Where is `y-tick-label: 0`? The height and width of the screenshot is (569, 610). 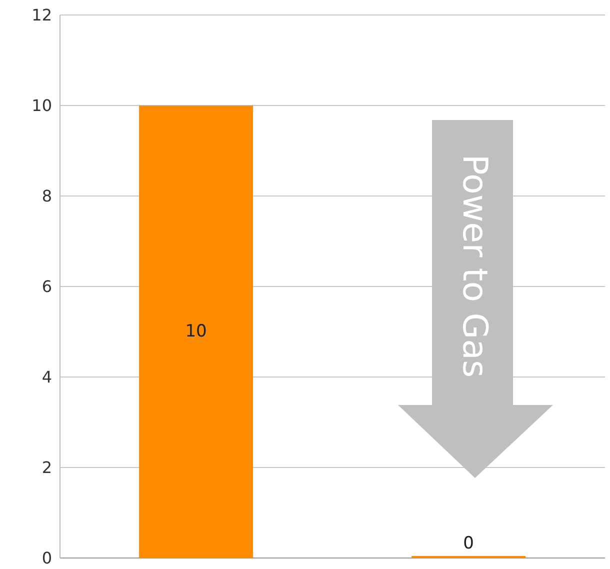
y-tick-label: 0 is located at coordinates (47, 558).